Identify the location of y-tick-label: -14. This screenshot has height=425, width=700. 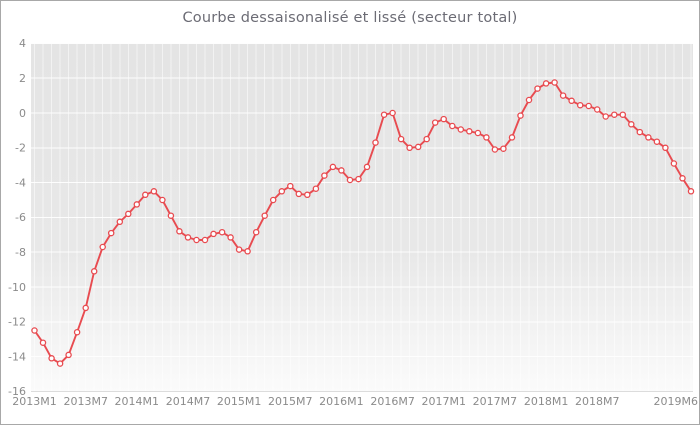
(17, 356).